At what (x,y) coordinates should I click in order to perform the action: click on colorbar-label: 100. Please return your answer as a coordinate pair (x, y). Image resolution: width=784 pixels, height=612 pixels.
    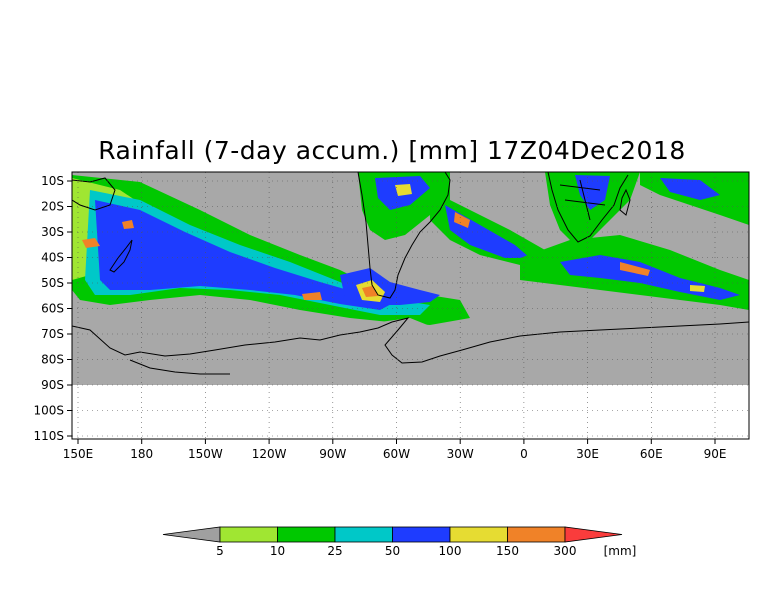
    Looking at the image, I should click on (450, 551).